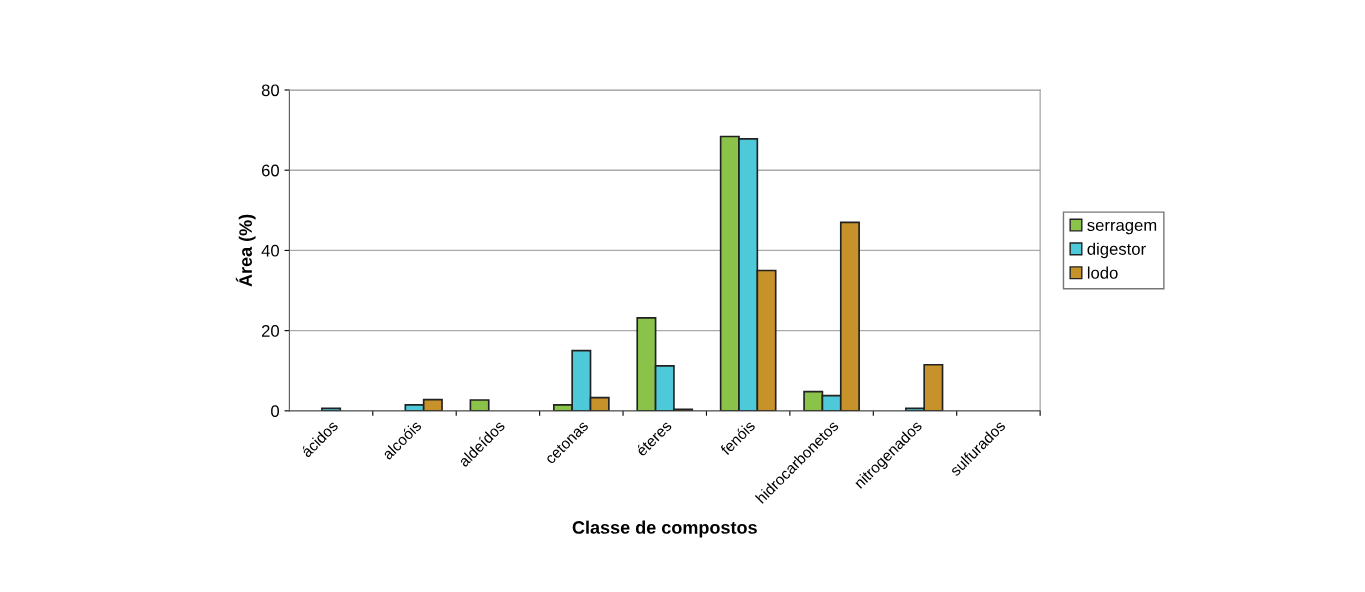 The height and width of the screenshot is (592, 1365). Describe the element at coordinates (1116, 250) in the screenshot. I see `legend-label: digestor` at that location.